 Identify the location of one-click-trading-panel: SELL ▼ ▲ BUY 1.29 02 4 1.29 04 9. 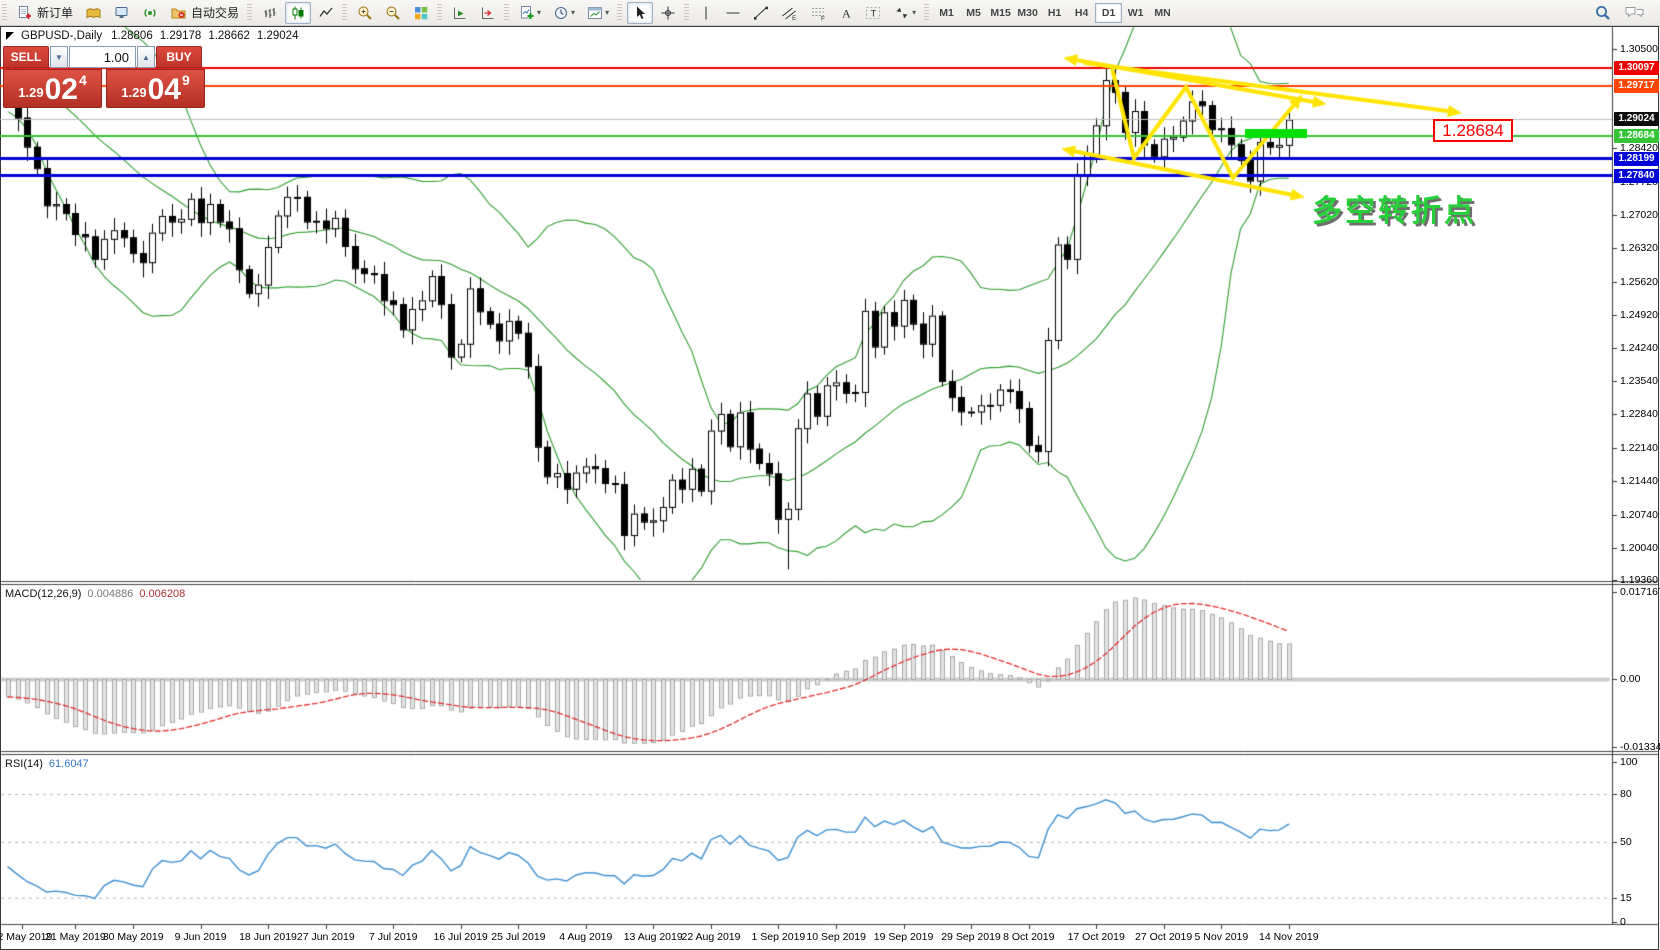
(104, 77).